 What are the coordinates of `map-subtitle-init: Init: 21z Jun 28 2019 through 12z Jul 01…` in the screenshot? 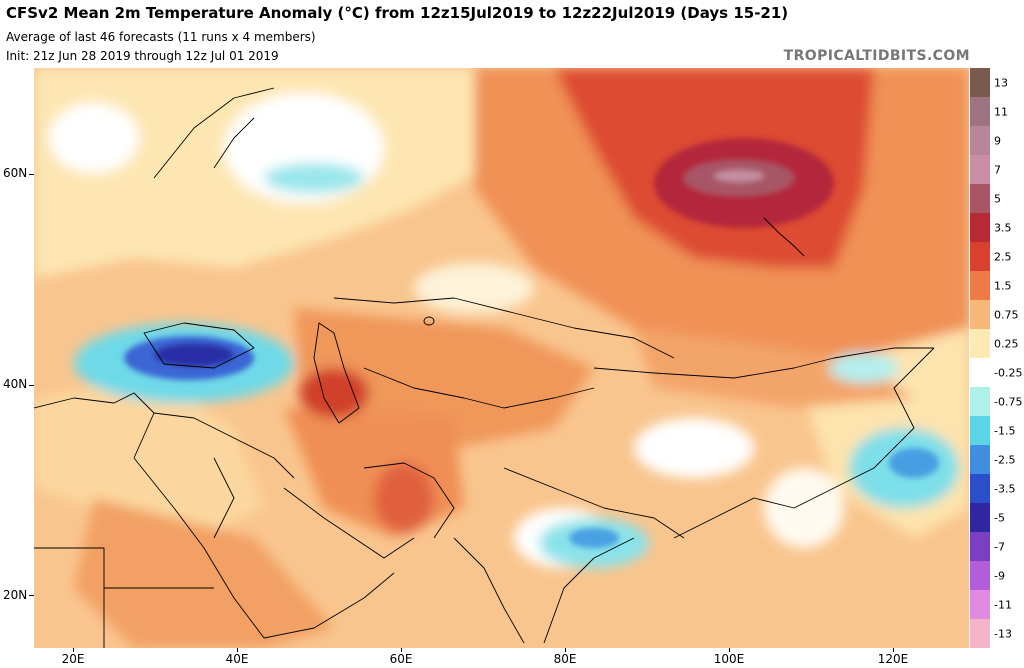 It's located at (142, 56).